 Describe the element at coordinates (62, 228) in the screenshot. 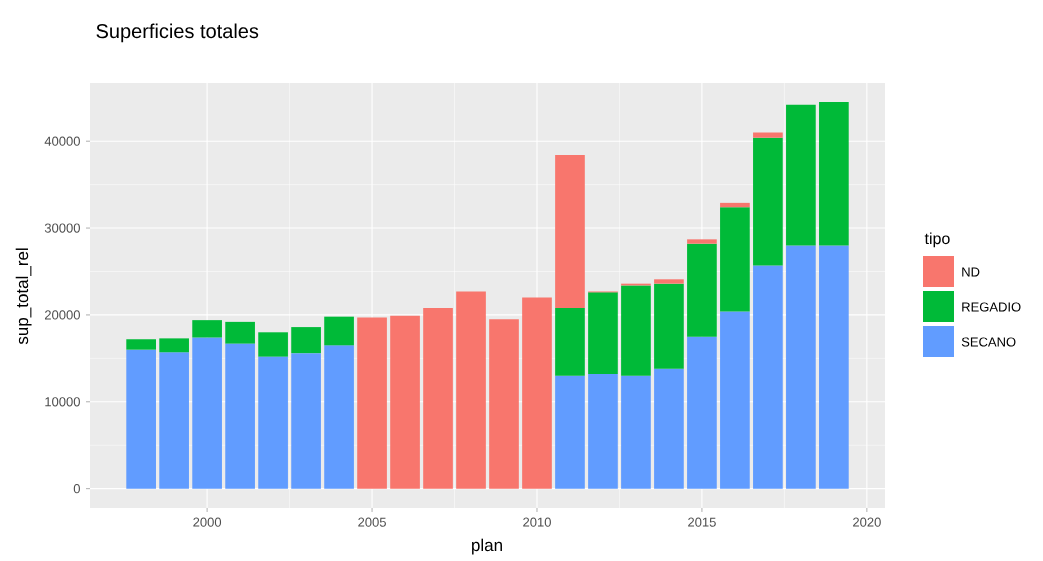

I see `y-tick-label: 30000` at that location.